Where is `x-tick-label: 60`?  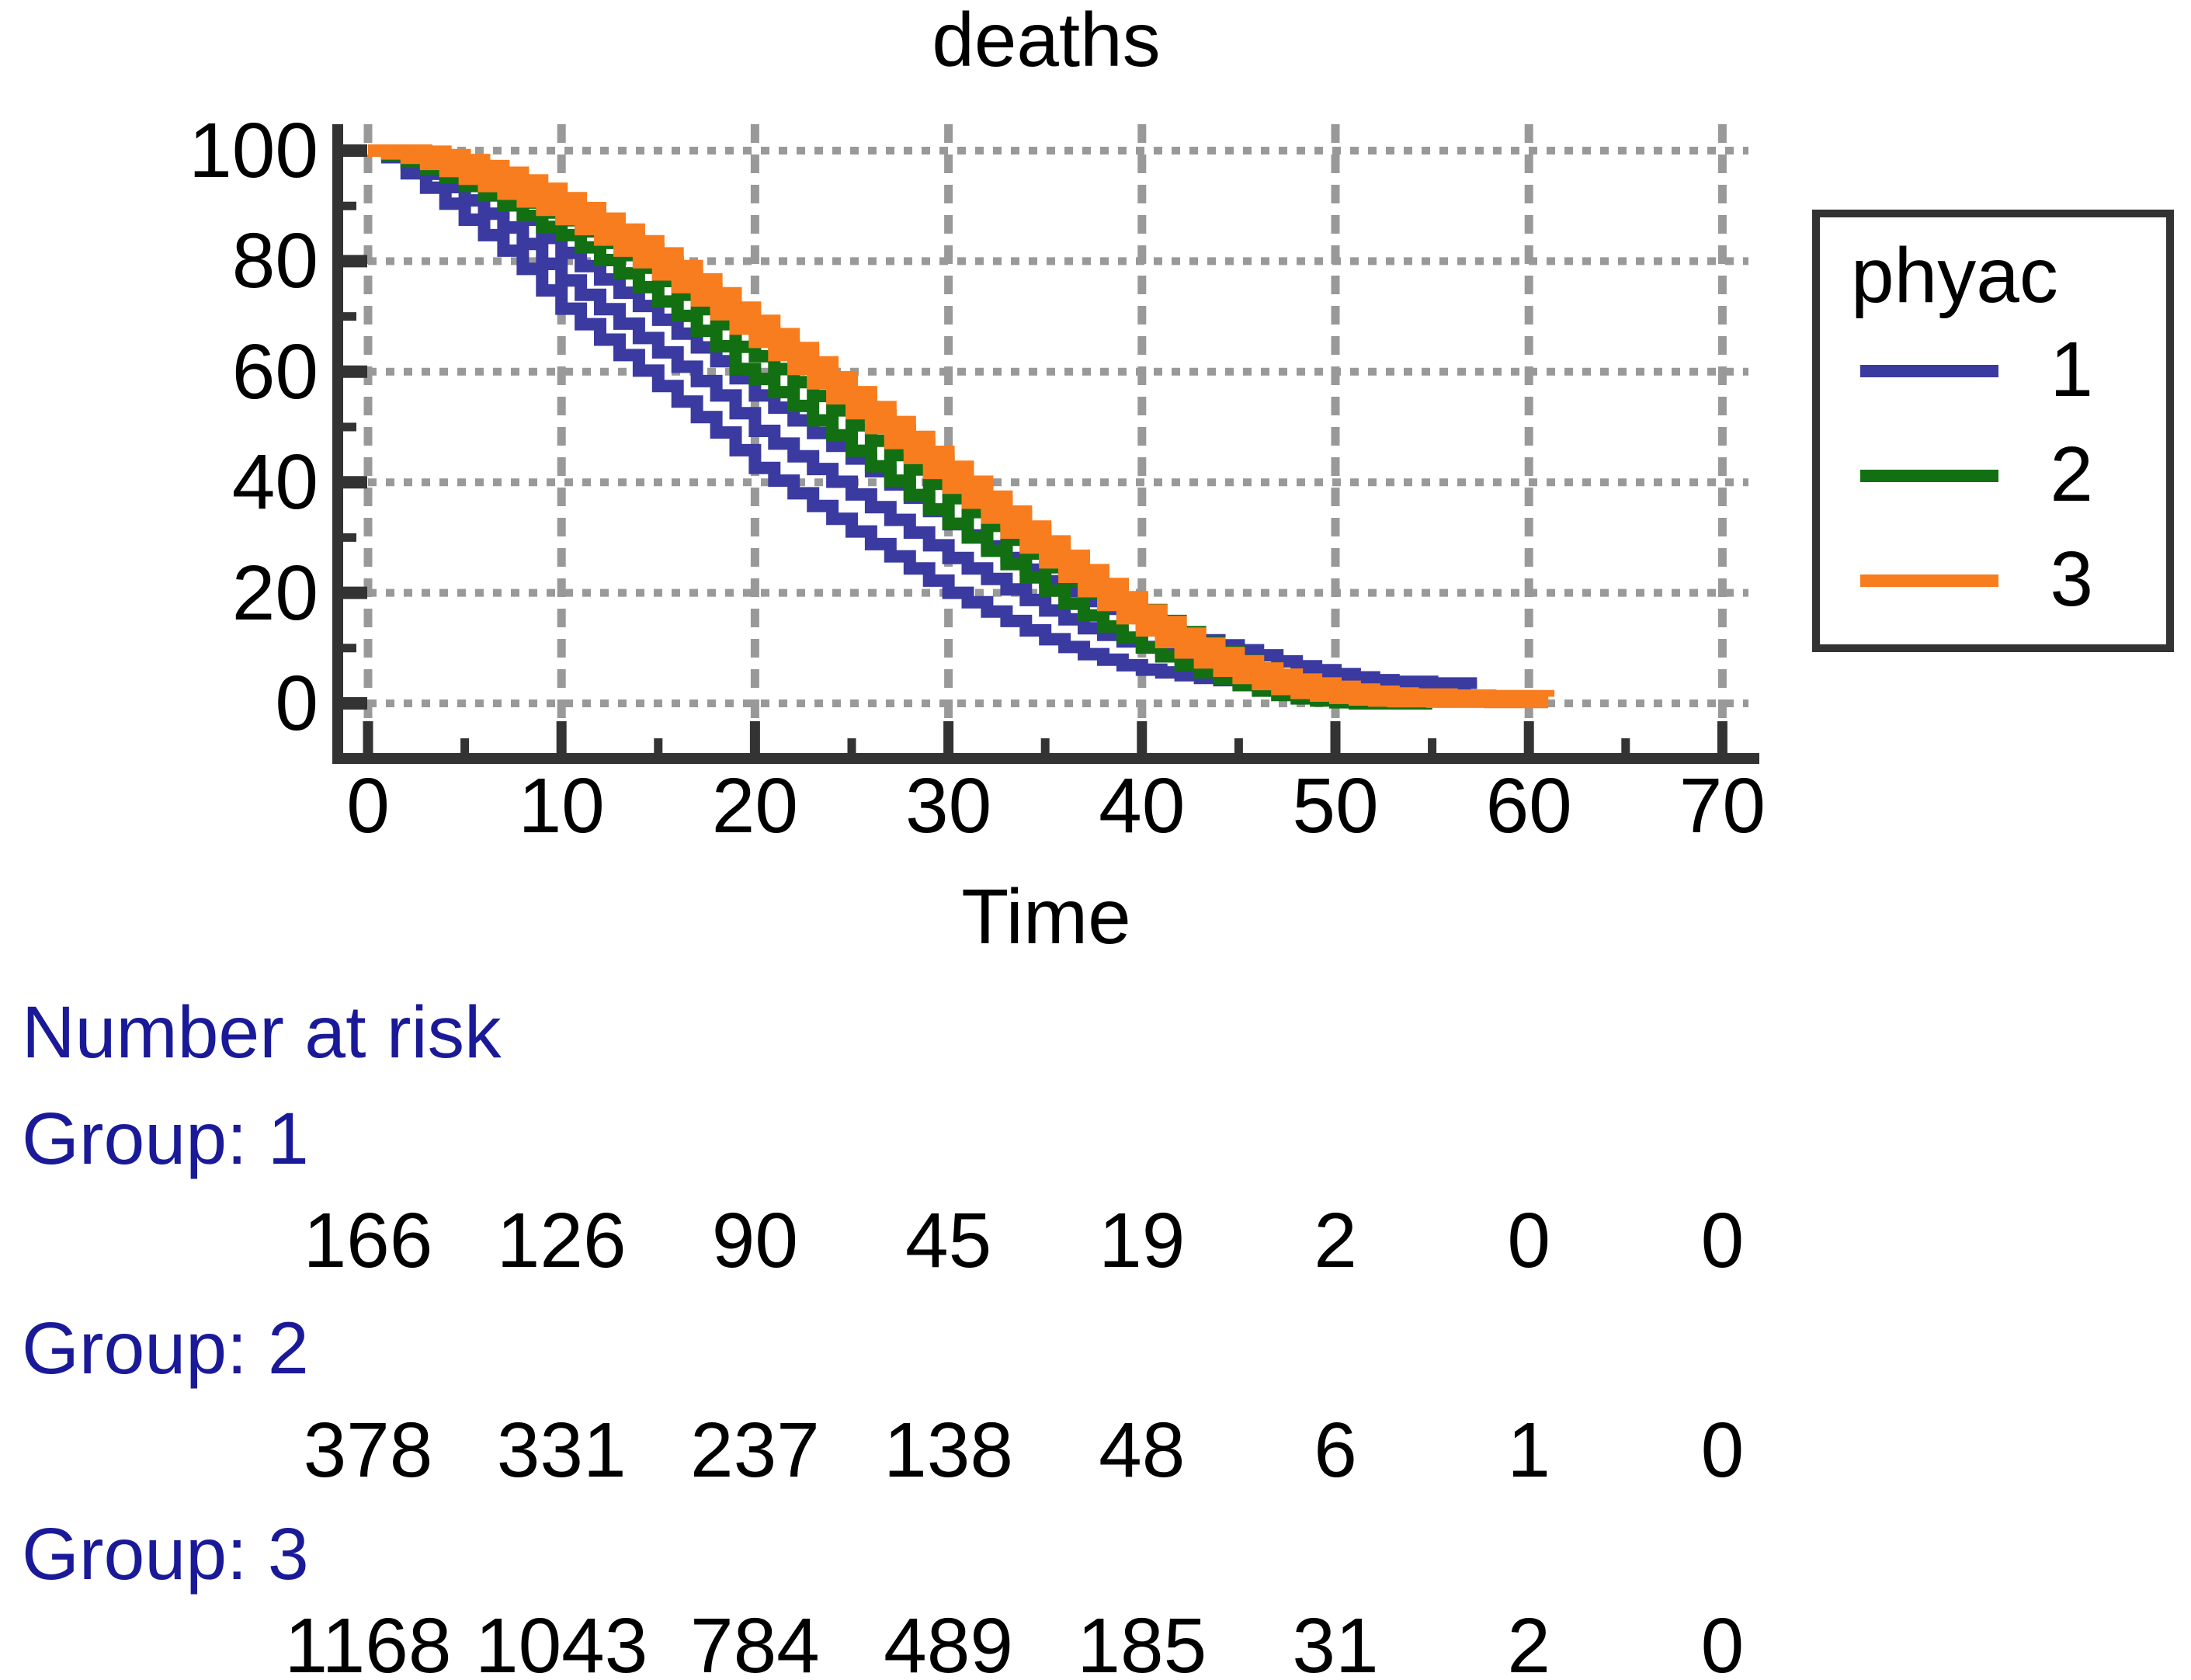 x-tick-label: 60 is located at coordinates (1528, 805).